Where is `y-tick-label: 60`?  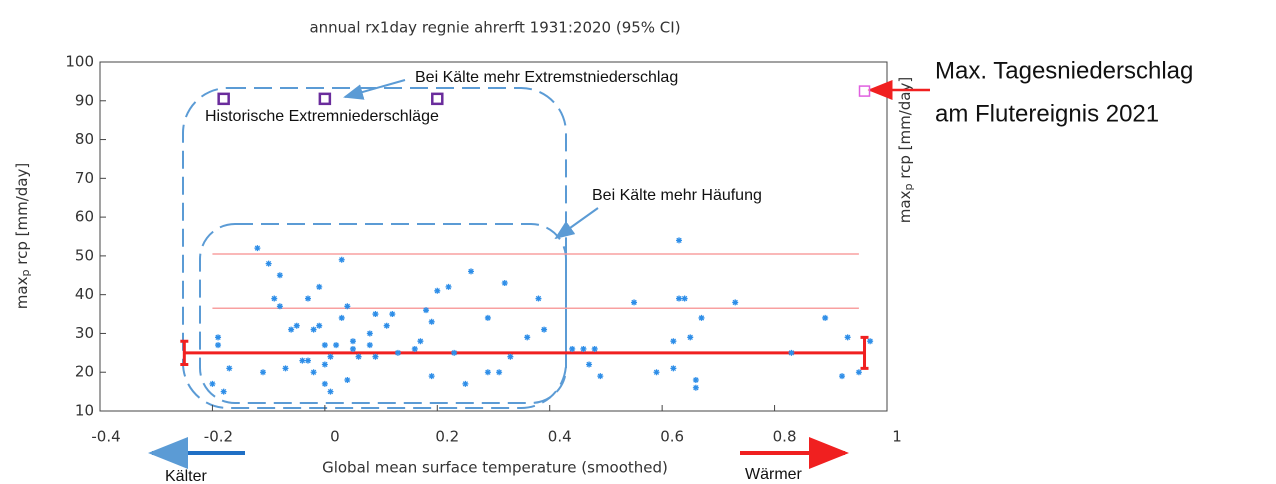 y-tick-label: 60 is located at coordinates (84, 217).